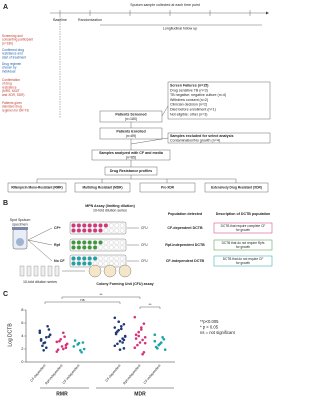 This screenshot has width=320, height=400. What do you see at coordinates (243, 247) in the screenshot?
I see `description: for growth` at bounding box center [243, 247].